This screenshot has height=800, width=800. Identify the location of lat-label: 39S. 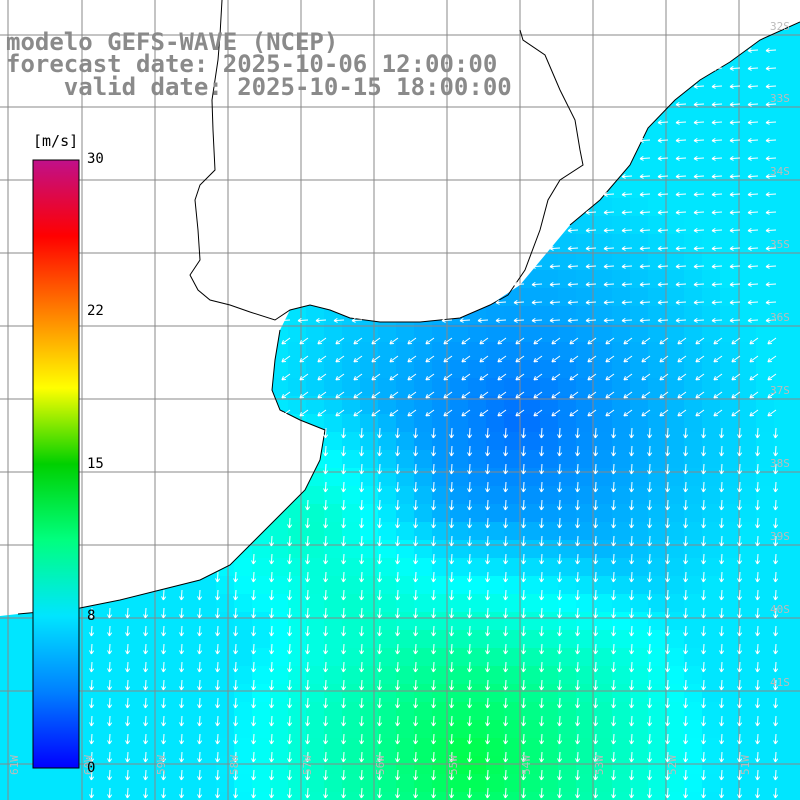
(780, 536).